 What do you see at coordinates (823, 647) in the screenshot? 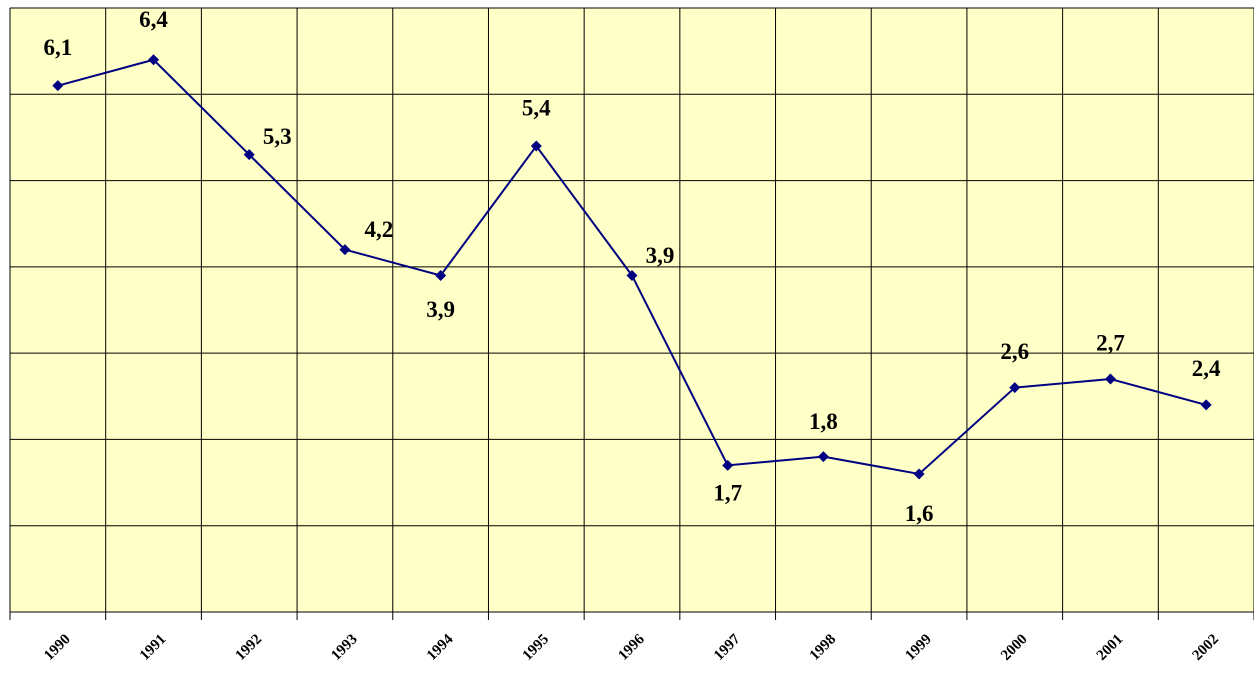
I see `x-tick-label: 1998` at bounding box center [823, 647].